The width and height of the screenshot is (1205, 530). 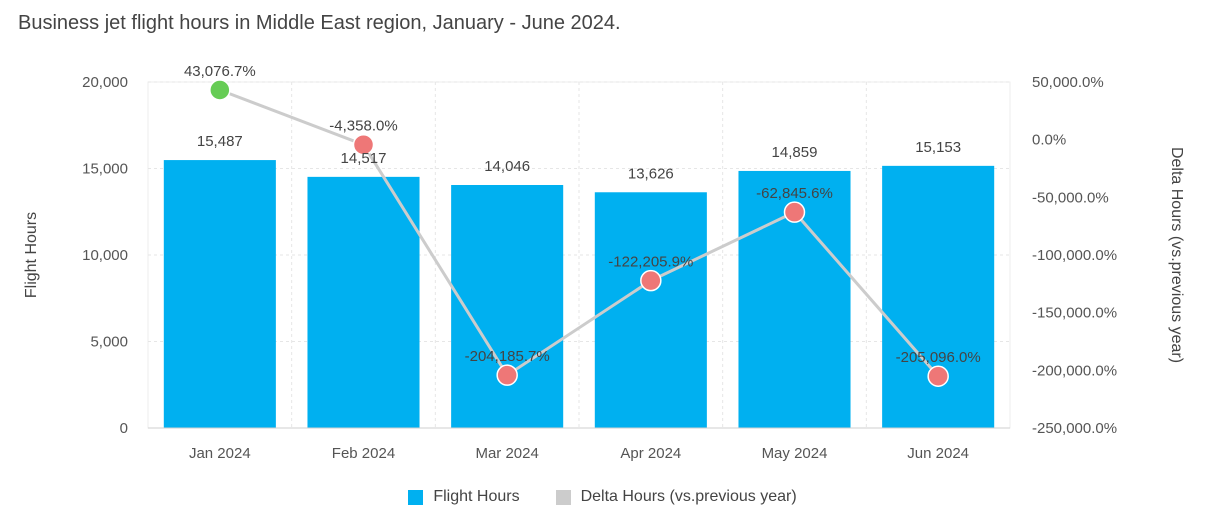 I want to click on bar-value-label: 15,153, so click(x=938, y=147).